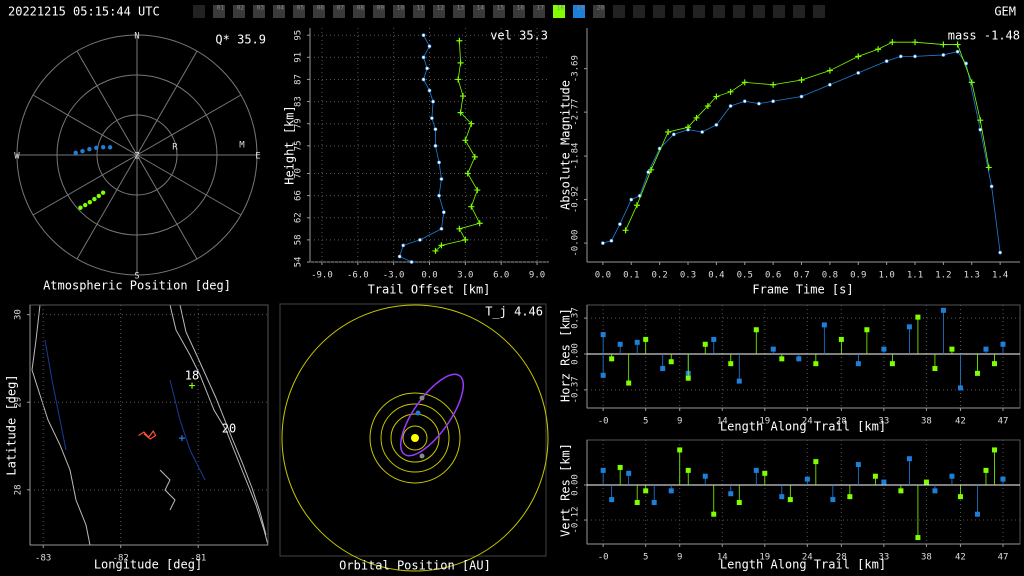  I want to click on y-axis-label: Absolute Magnitude, so click(566, 145).